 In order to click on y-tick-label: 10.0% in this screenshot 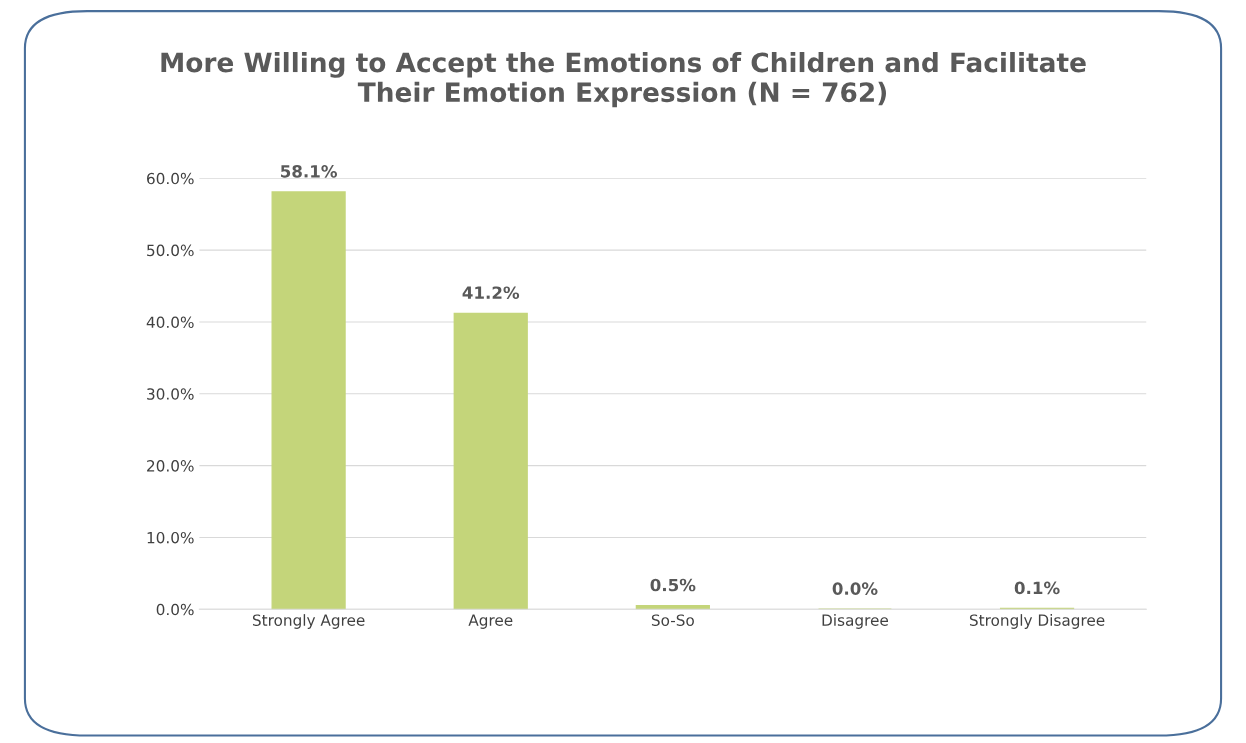, I will do `click(170, 537)`.